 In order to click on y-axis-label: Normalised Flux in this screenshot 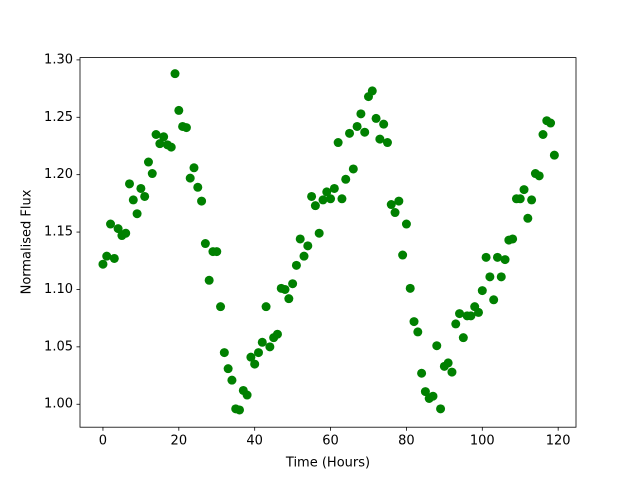, I will do `click(27, 241)`.